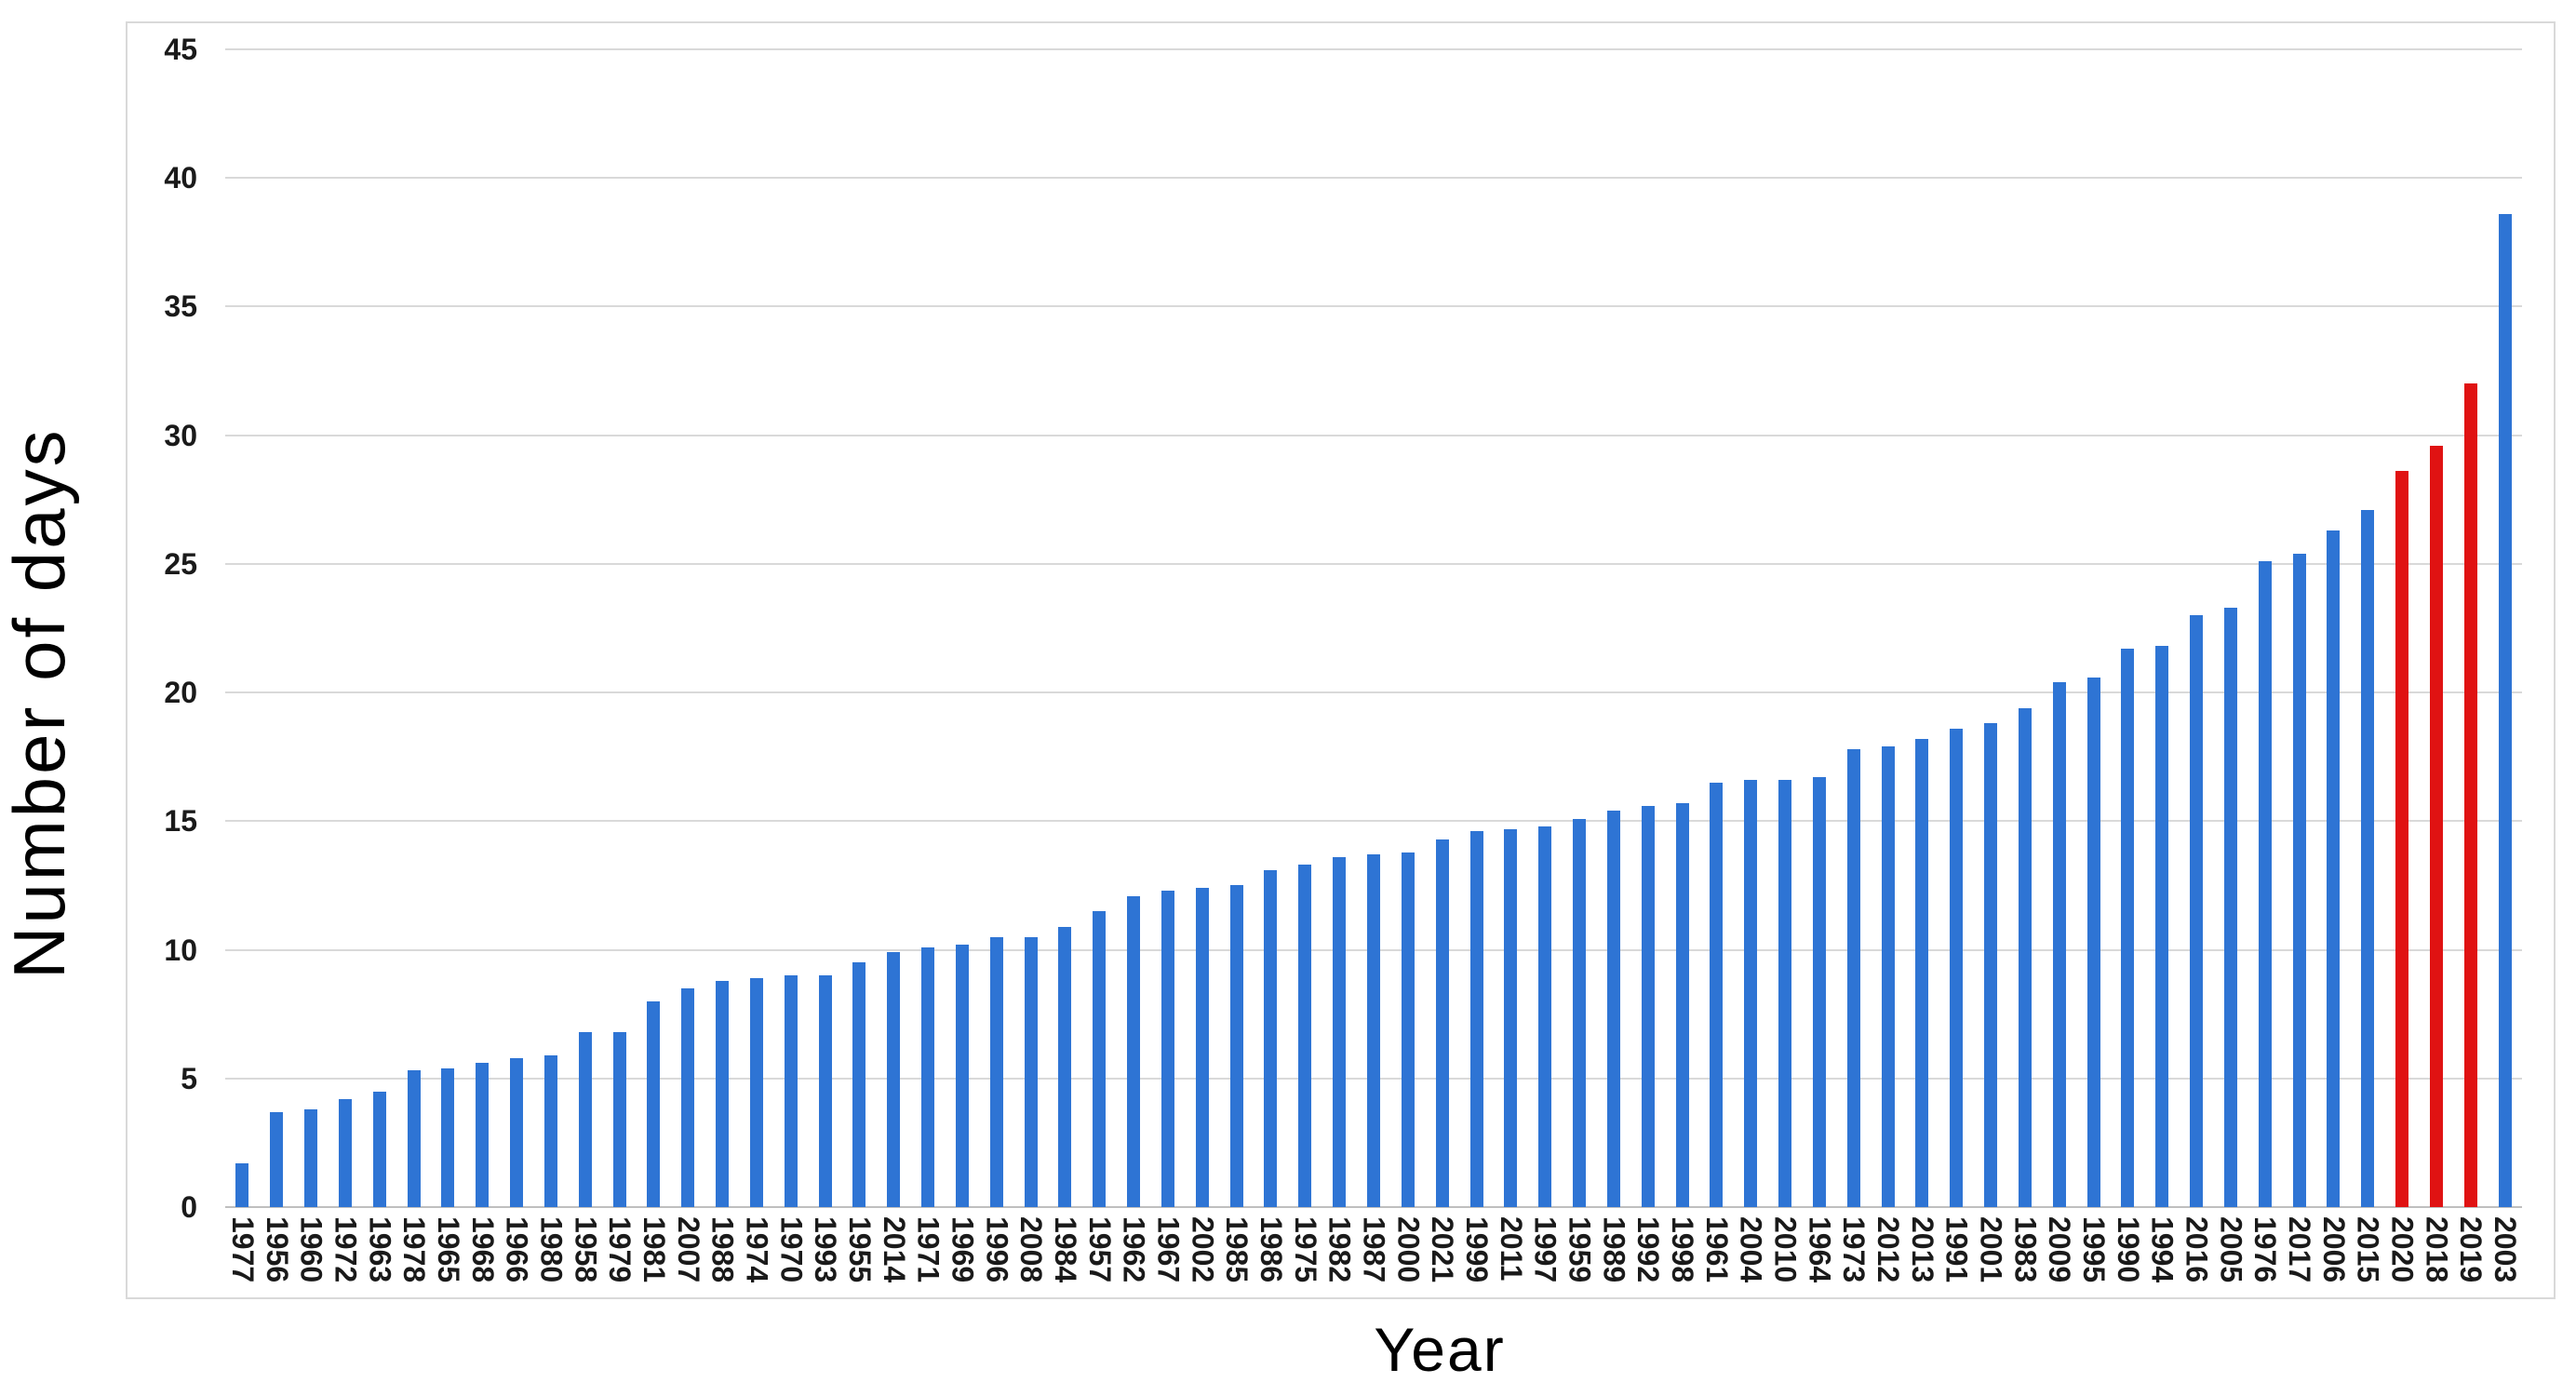 The height and width of the screenshot is (1396, 2576). What do you see at coordinates (1751, 993) in the screenshot?
I see `bar-2004` at bounding box center [1751, 993].